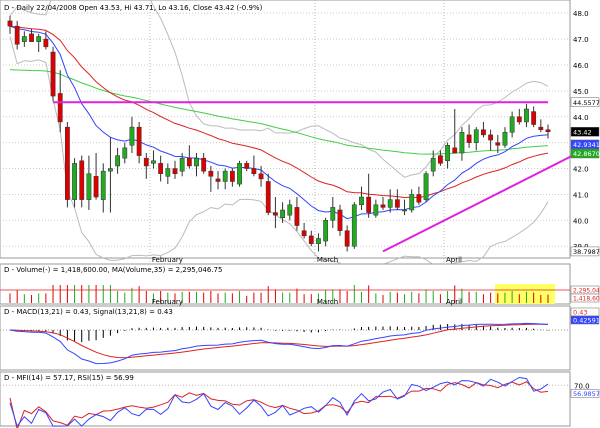 This screenshot has height=428, width=600. I want to click on macd-badge, so click(585, 320).